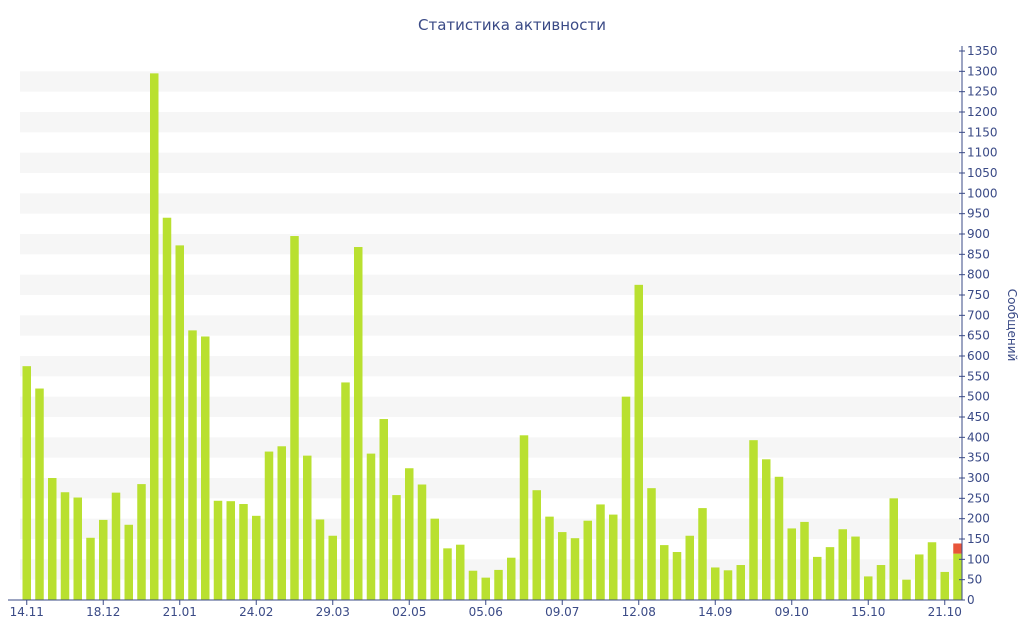 Image resolution: width=1024 pixels, height=640 pixels. I want to click on x-tick-label: 05.06, so click(486, 612).